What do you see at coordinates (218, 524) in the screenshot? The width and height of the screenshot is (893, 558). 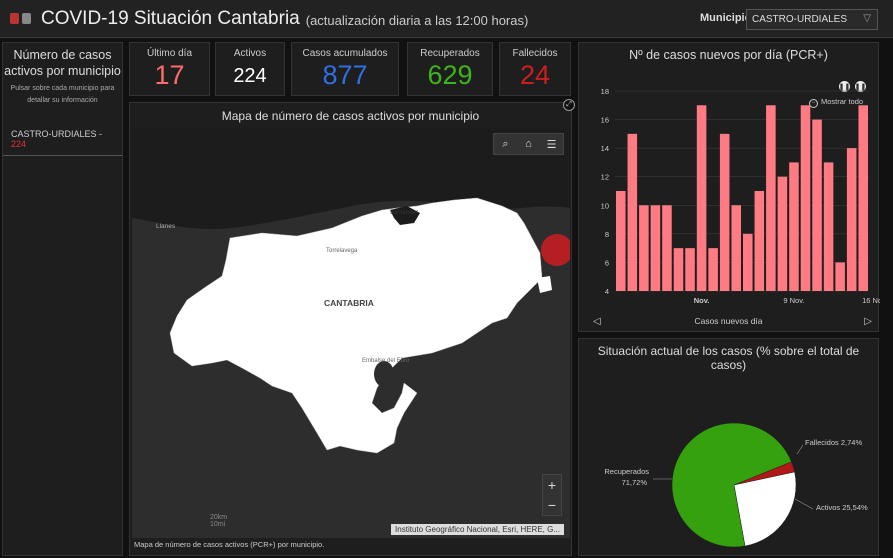 I see `scale-mi: 10mi` at bounding box center [218, 524].